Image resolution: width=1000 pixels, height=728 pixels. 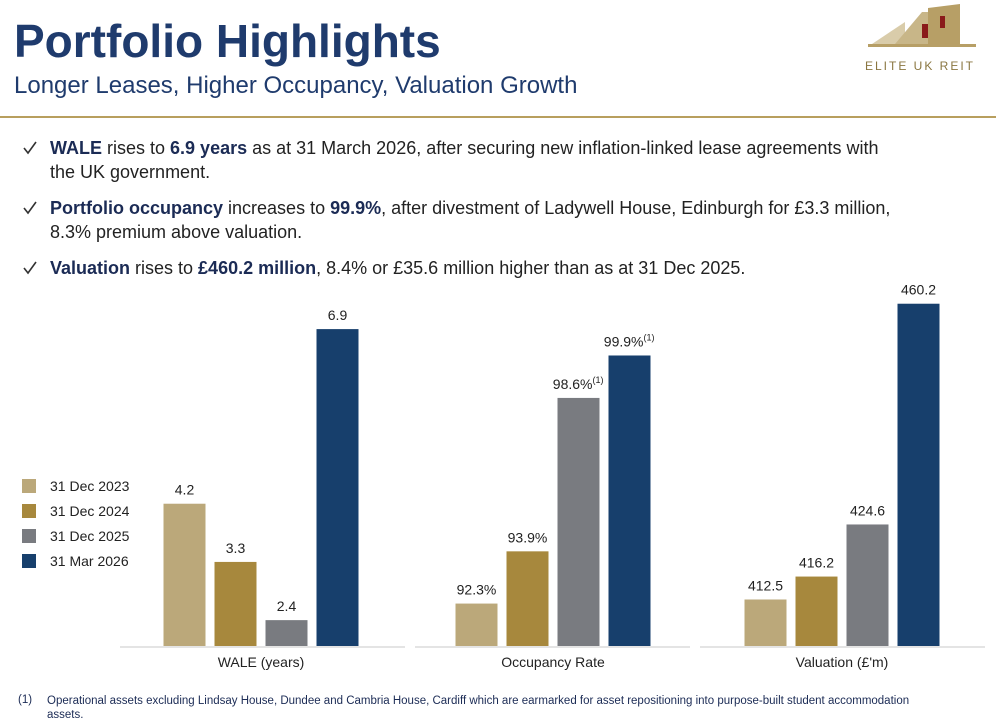 I want to click on legend-label: 31 Dec 2024, so click(x=90, y=511).